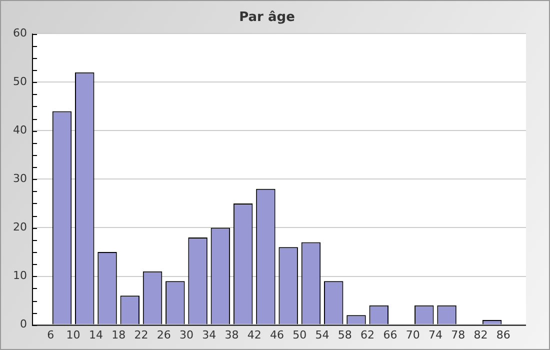 The image size is (550, 350). What do you see at coordinates (95, 335) in the screenshot?
I see `x-tick-label: 14` at bounding box center [95, 335].